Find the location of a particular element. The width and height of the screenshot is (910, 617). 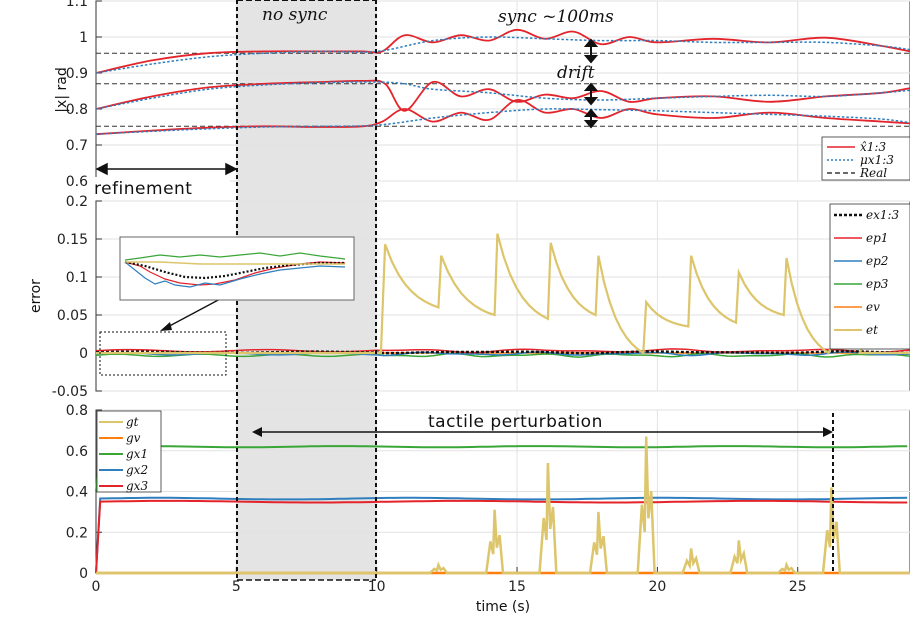

zoom-arrow-head is located at coordinates (166, 326).